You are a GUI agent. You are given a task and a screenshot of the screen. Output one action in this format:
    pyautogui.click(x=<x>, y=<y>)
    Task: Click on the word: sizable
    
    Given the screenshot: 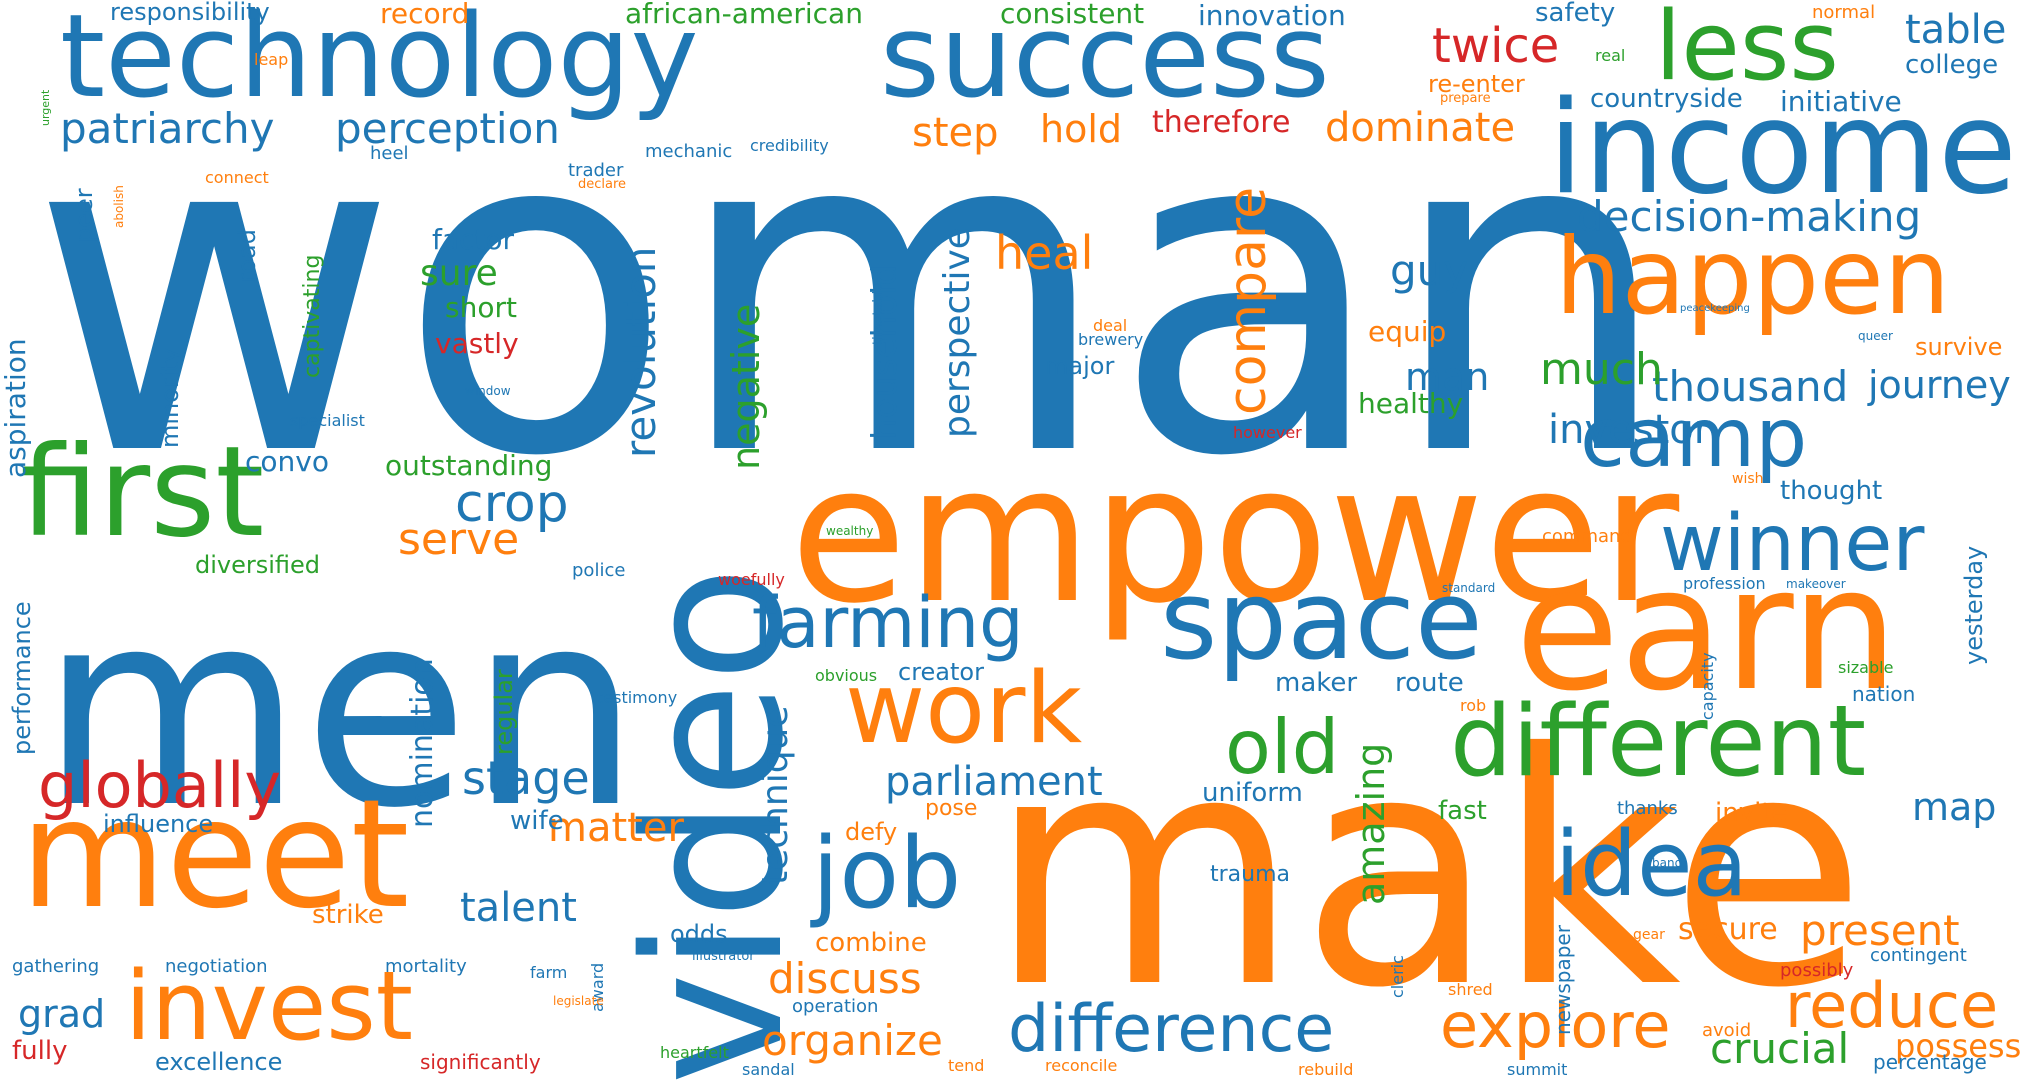 What is the action you would take?
    pyautogui.click(x=1866, y=667)
    